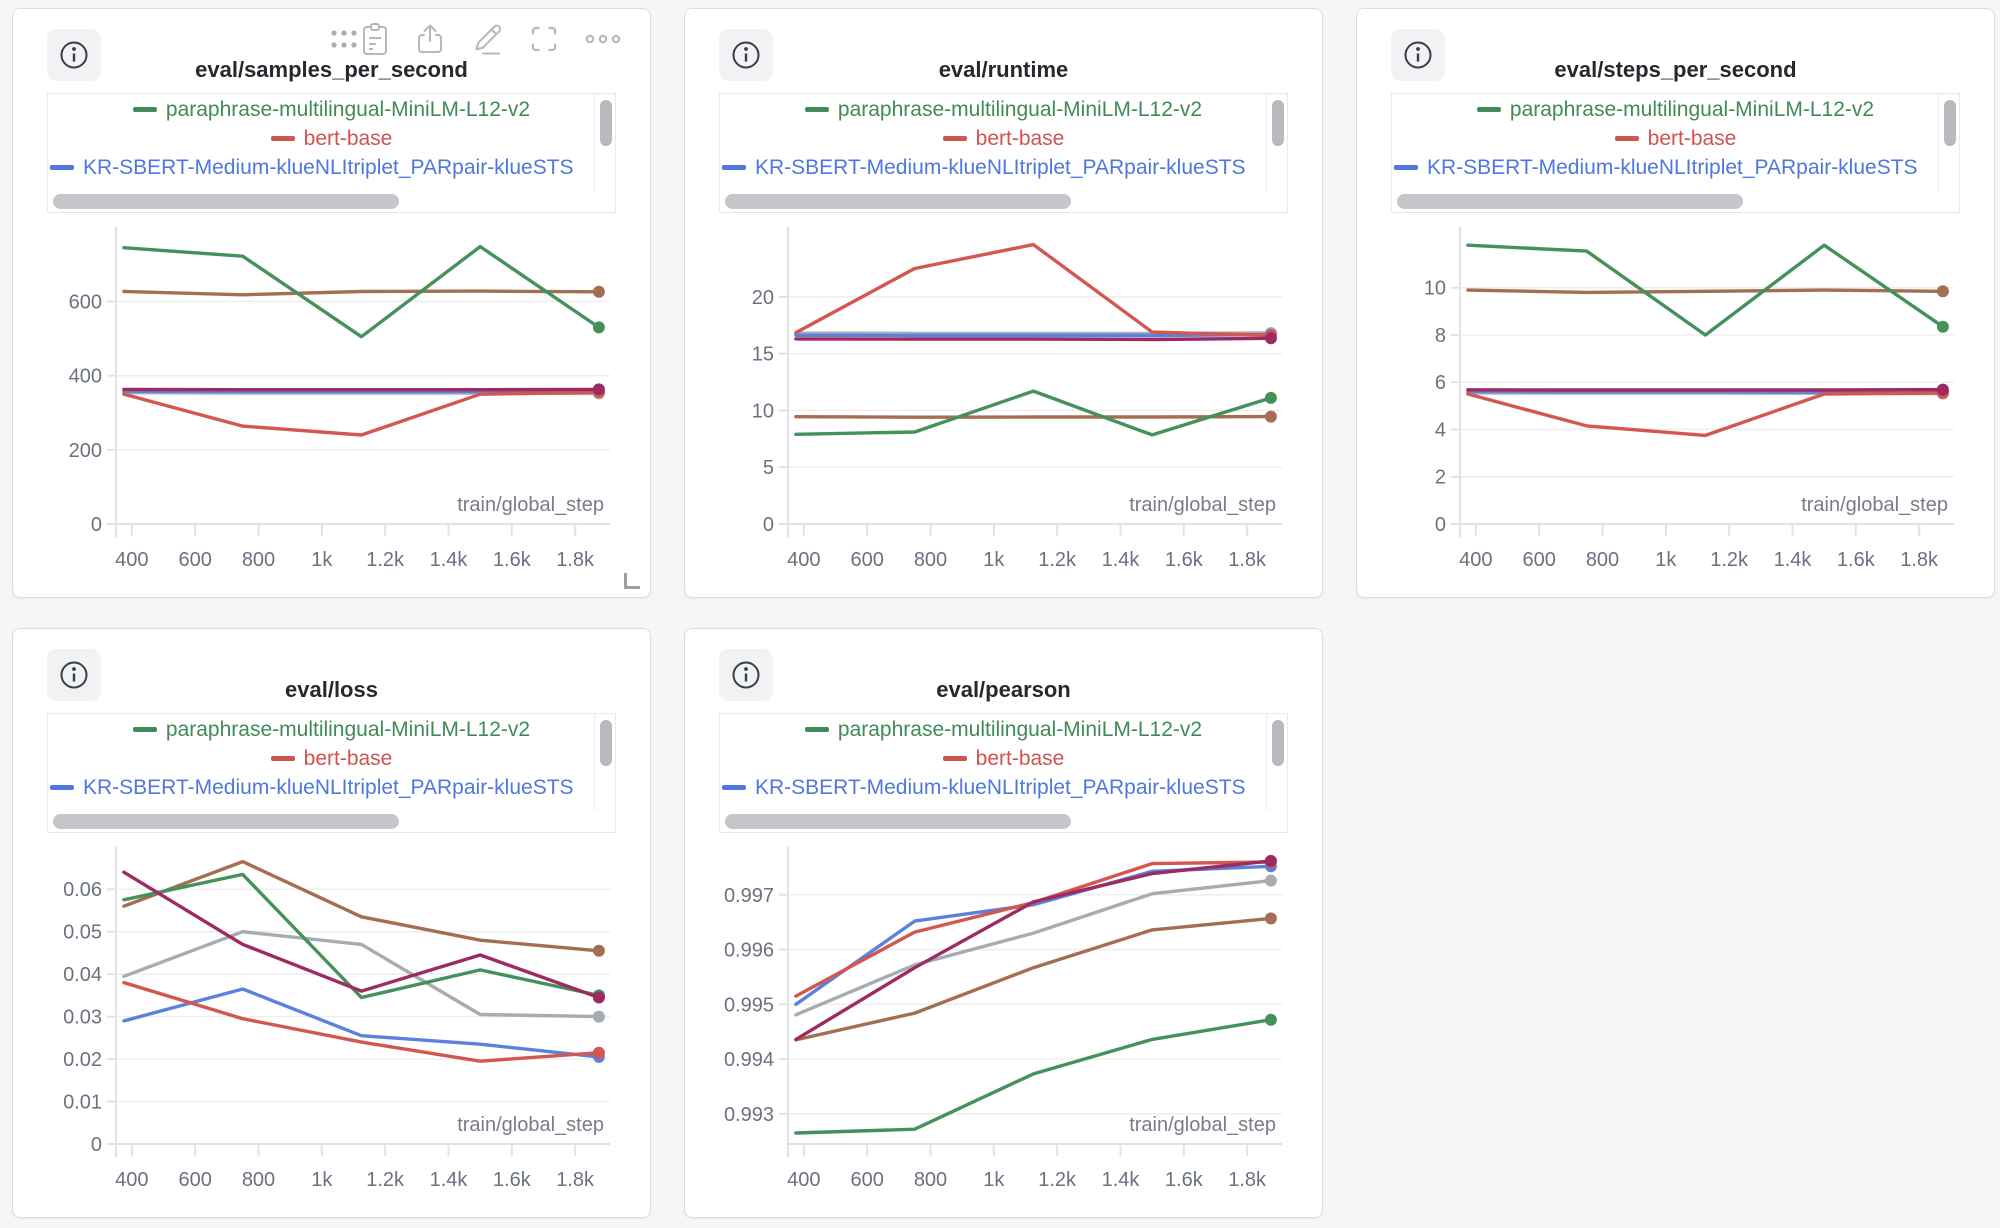 The image size is (2000, 1228). Describe the element at coordinates (82, 890) in the screenshot. I see `svg-text: 0.06` at that location.